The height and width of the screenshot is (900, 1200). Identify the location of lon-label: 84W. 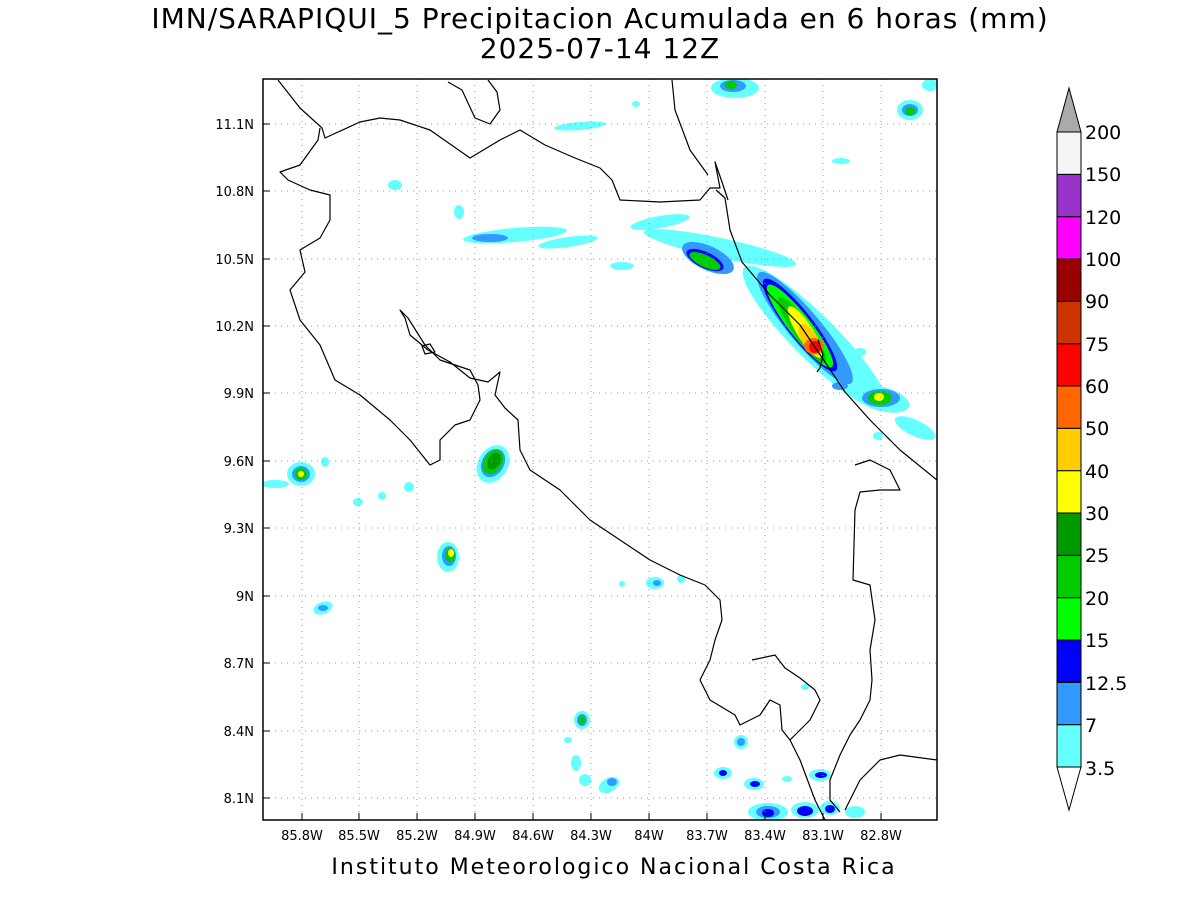
(649, 836).